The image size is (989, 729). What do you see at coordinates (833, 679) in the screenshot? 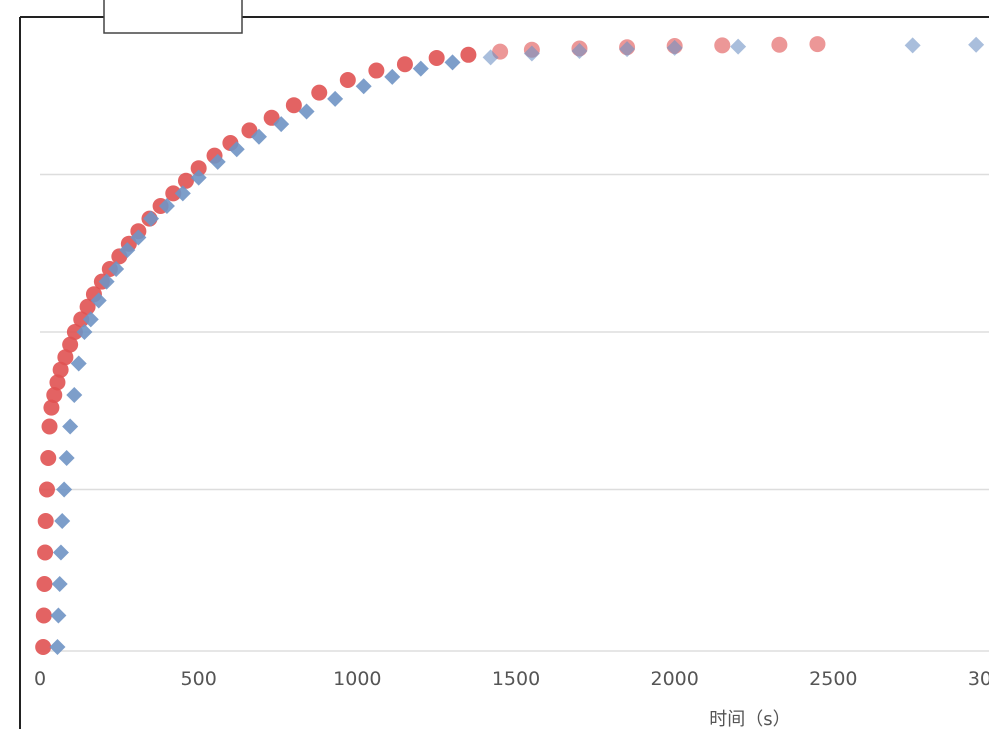
I see `x-tick-label-5: 2500` at bounding box center [833, 679].